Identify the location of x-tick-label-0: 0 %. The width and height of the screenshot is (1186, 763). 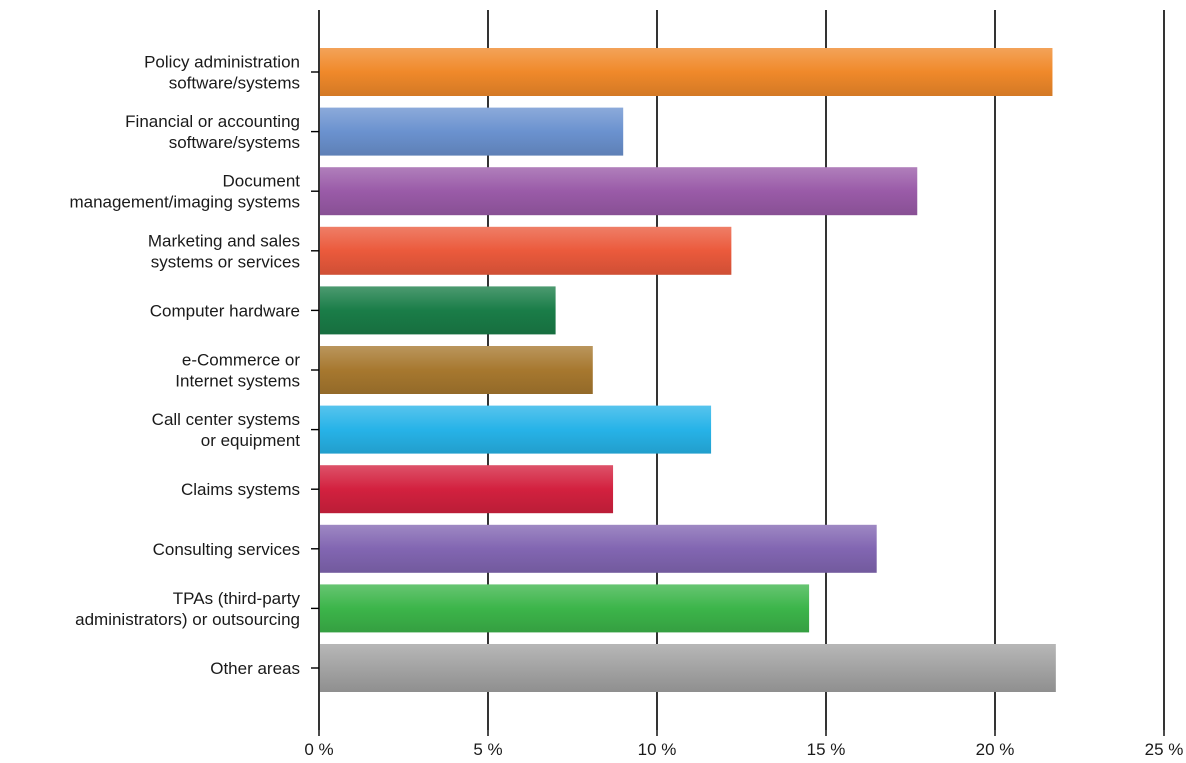
(318, 749).